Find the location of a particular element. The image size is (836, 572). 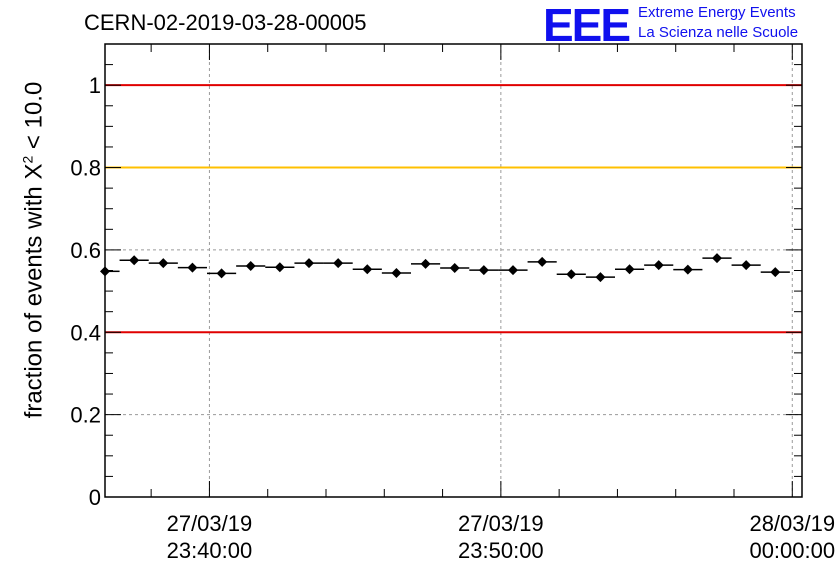

x-tick-date-label: 28/03/19 is located at coordinates (792, 523).